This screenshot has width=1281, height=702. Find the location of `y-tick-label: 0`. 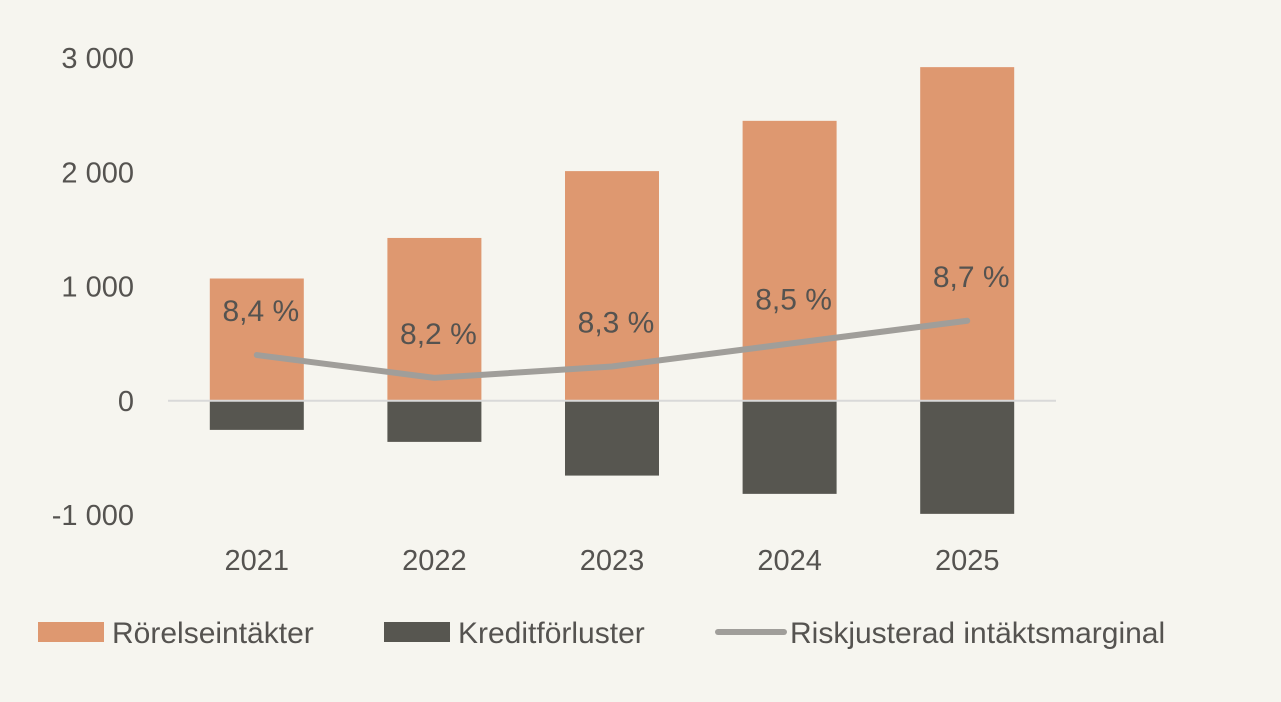

y-tick-label: 0 is located at coordinates (126, 402).